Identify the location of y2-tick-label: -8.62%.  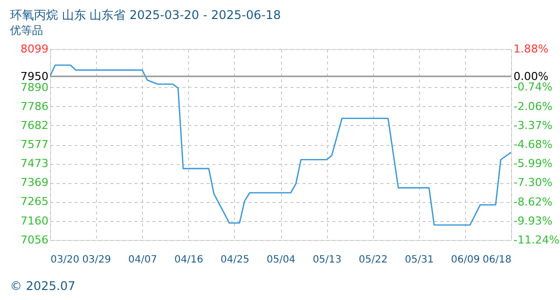
(533, 201).